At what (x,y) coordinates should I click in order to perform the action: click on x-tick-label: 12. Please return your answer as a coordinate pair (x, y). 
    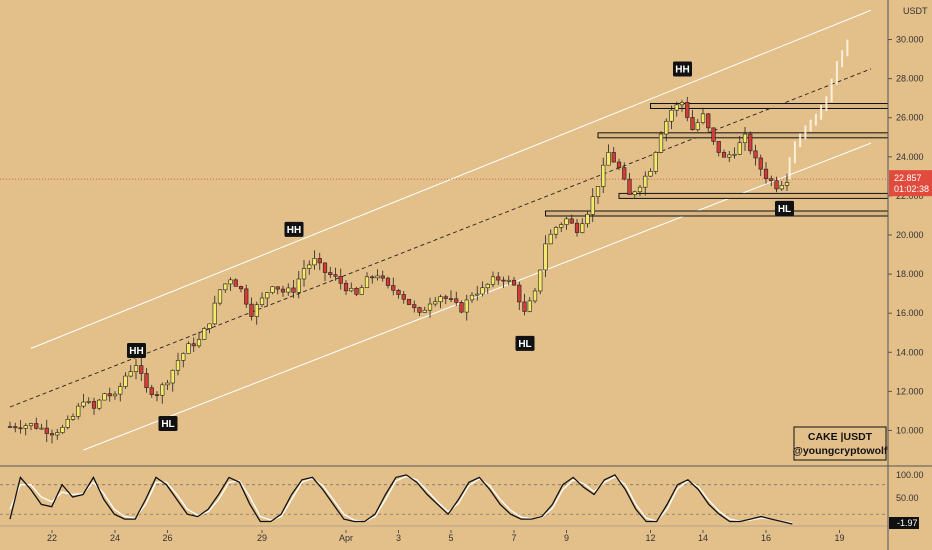
    Looking at the image, I should click on (650, 538).